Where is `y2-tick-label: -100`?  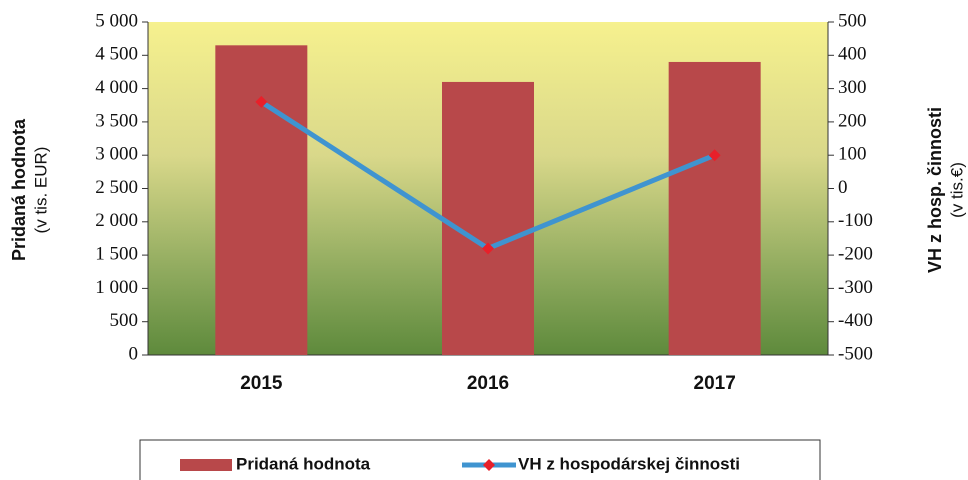
y2-tick-label: -100 is located at coordinates (855, 220).